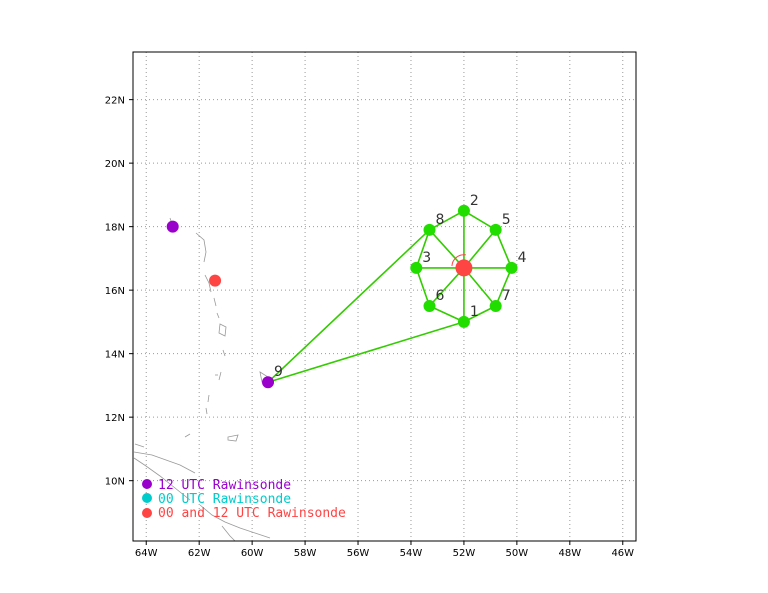 Image resolution: width=768 pixels, height=593 pixels. Describe the element at coordinates (115, 228) in the screenshot. I see `tick-label-lat: 18N` at that location.